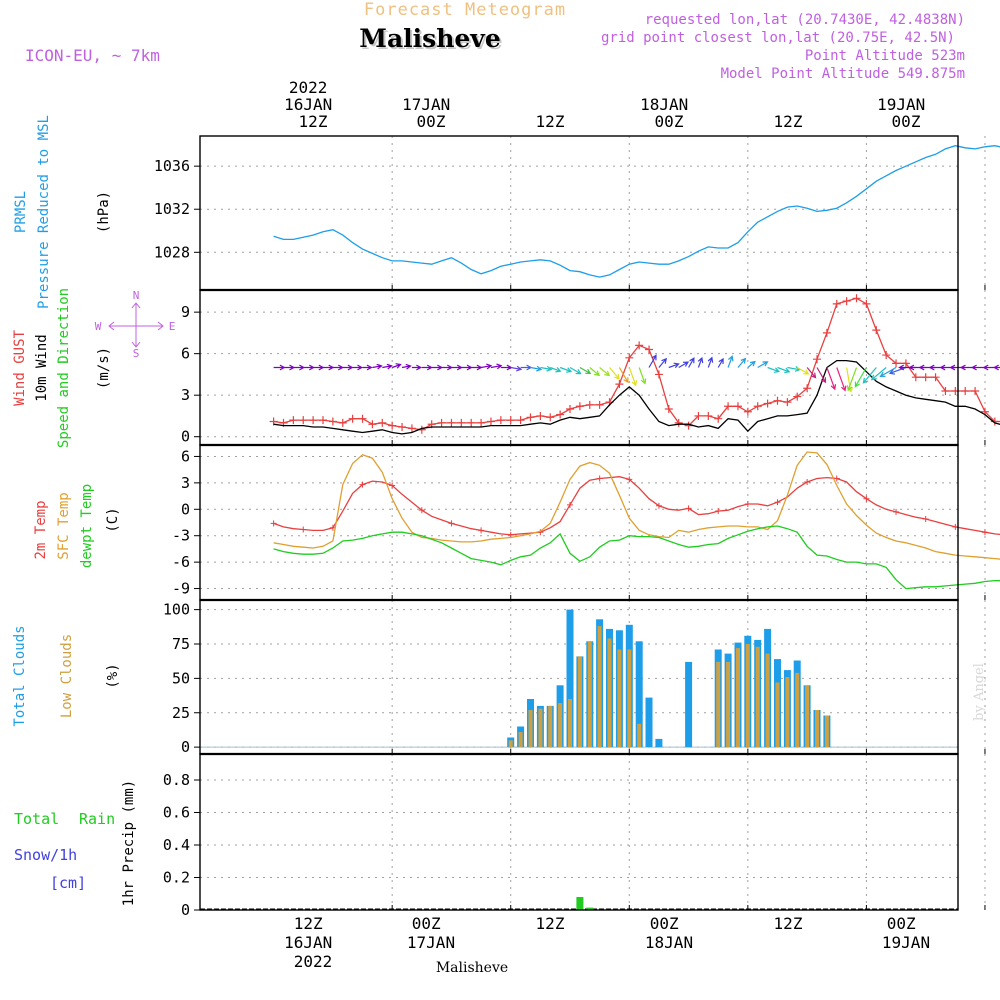  Describe the element at coordinates (176, 845) in the screenshot. I see `ytick-label: 0.4` at that location.